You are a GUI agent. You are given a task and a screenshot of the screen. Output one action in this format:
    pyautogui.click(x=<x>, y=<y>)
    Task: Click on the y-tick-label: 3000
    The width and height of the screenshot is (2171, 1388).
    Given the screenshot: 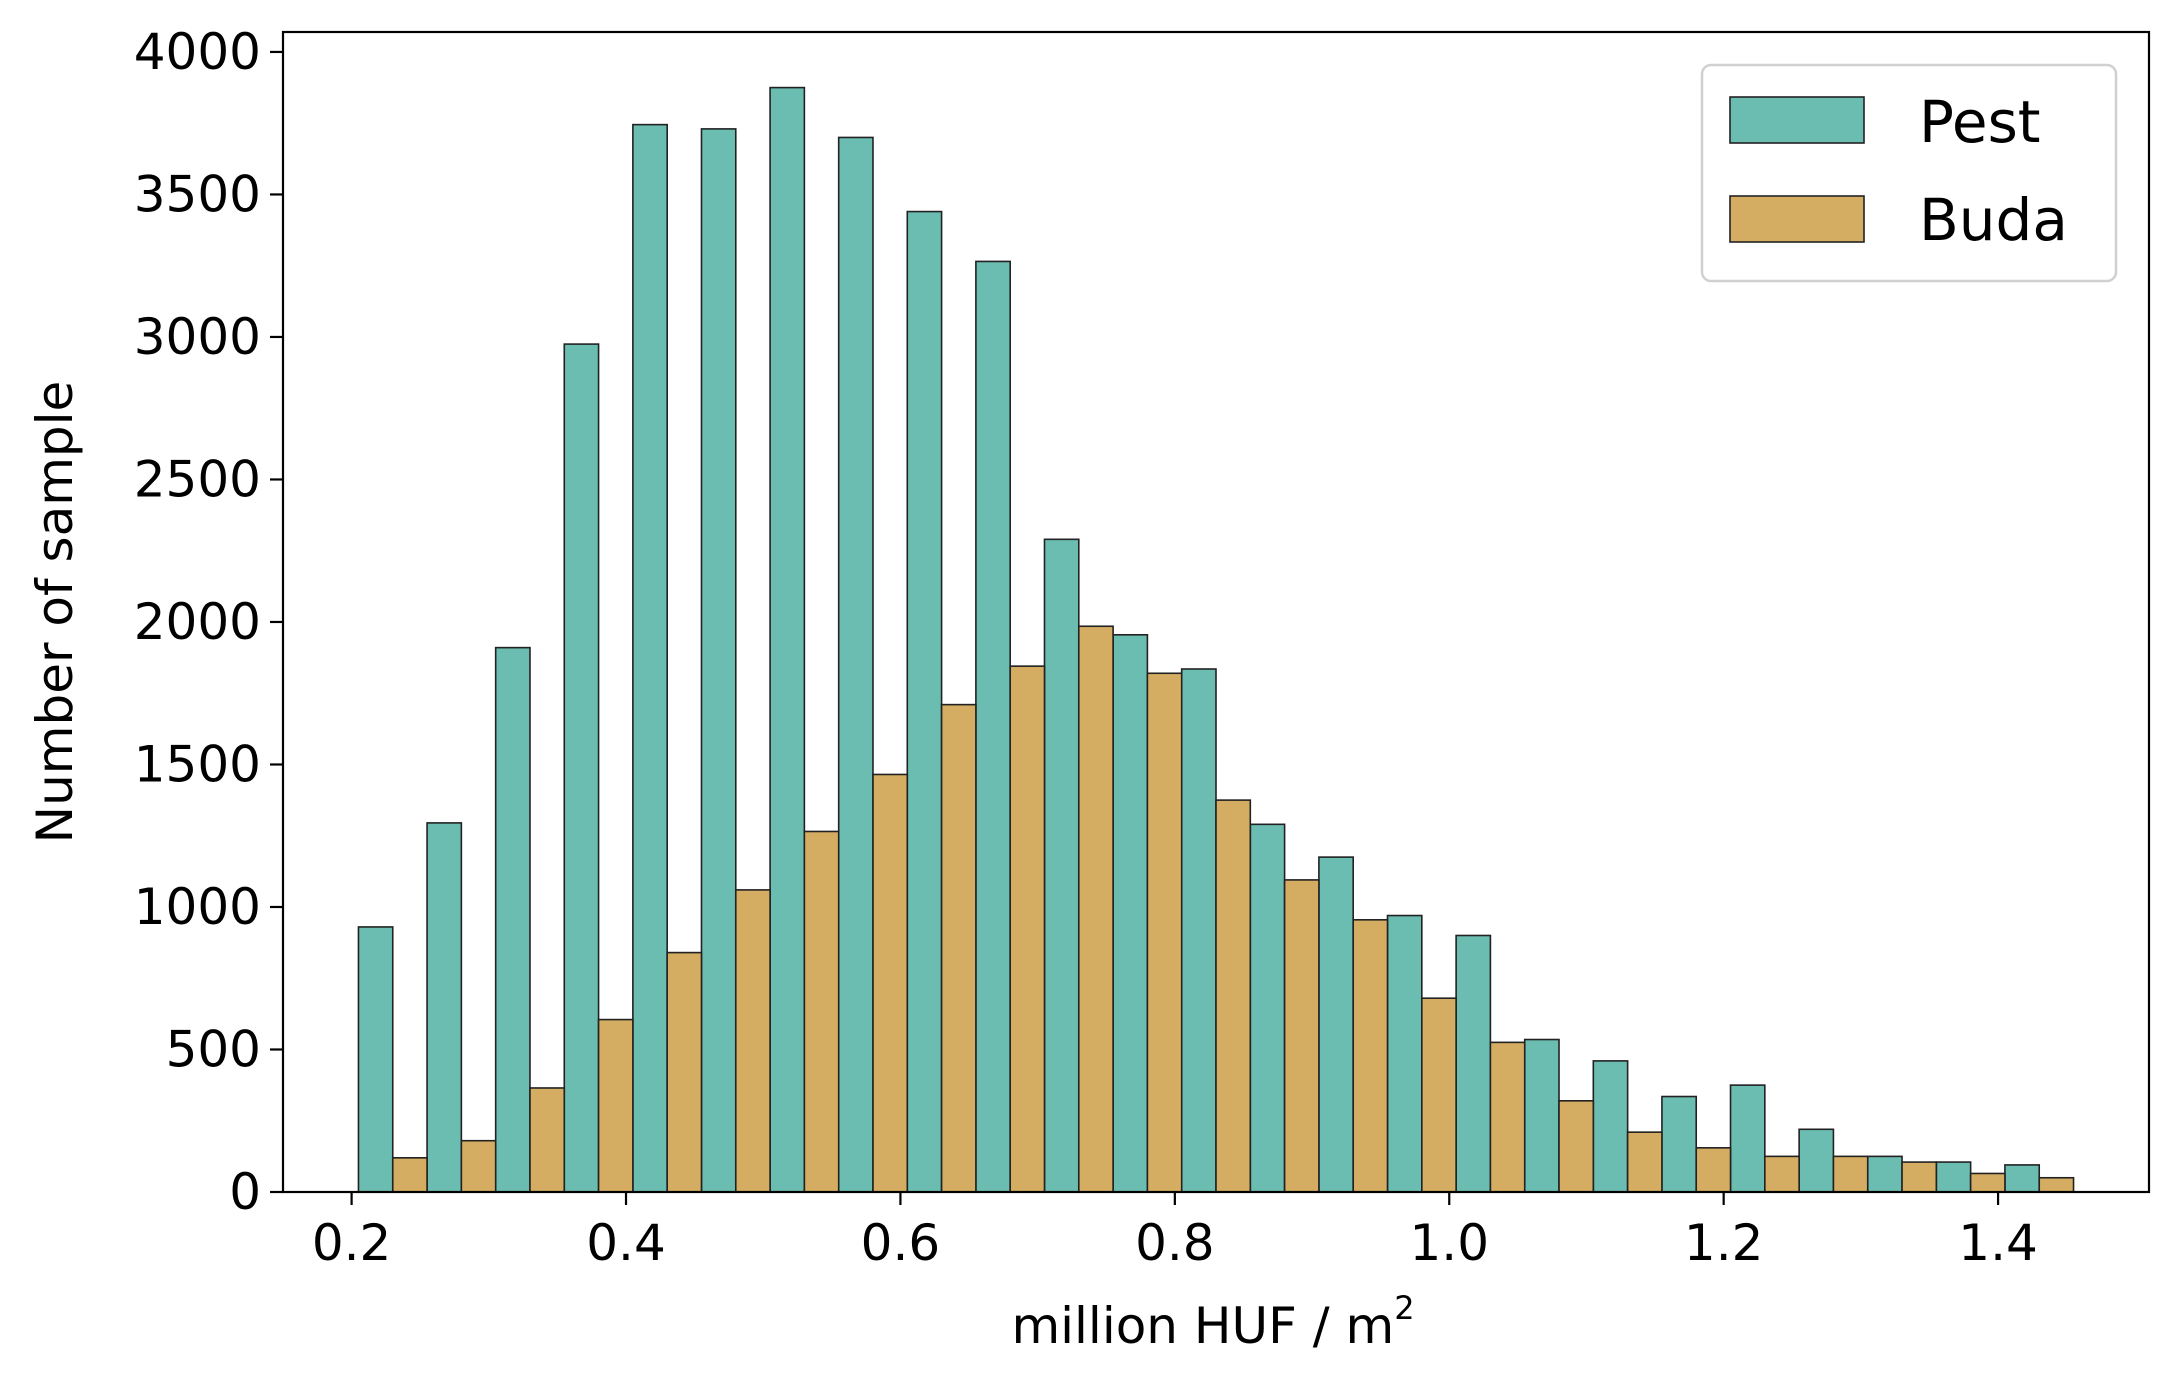 What is the action you would take?
    pyautogui.click(x=197, y=337)
    